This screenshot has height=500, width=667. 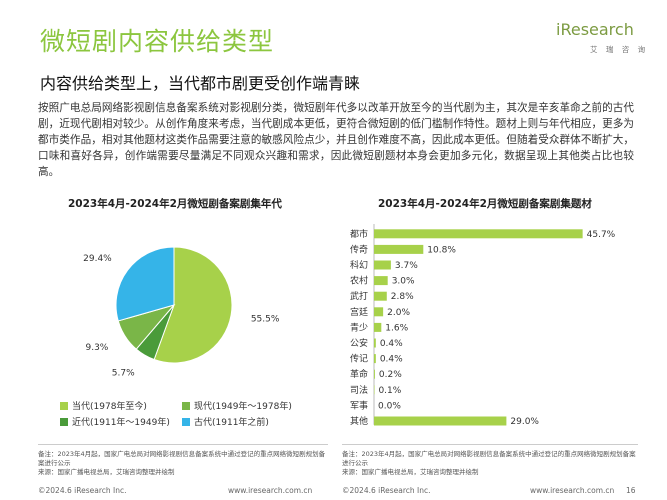 I want to click on bar-category-label: 都市, so click(x=359, y=234).